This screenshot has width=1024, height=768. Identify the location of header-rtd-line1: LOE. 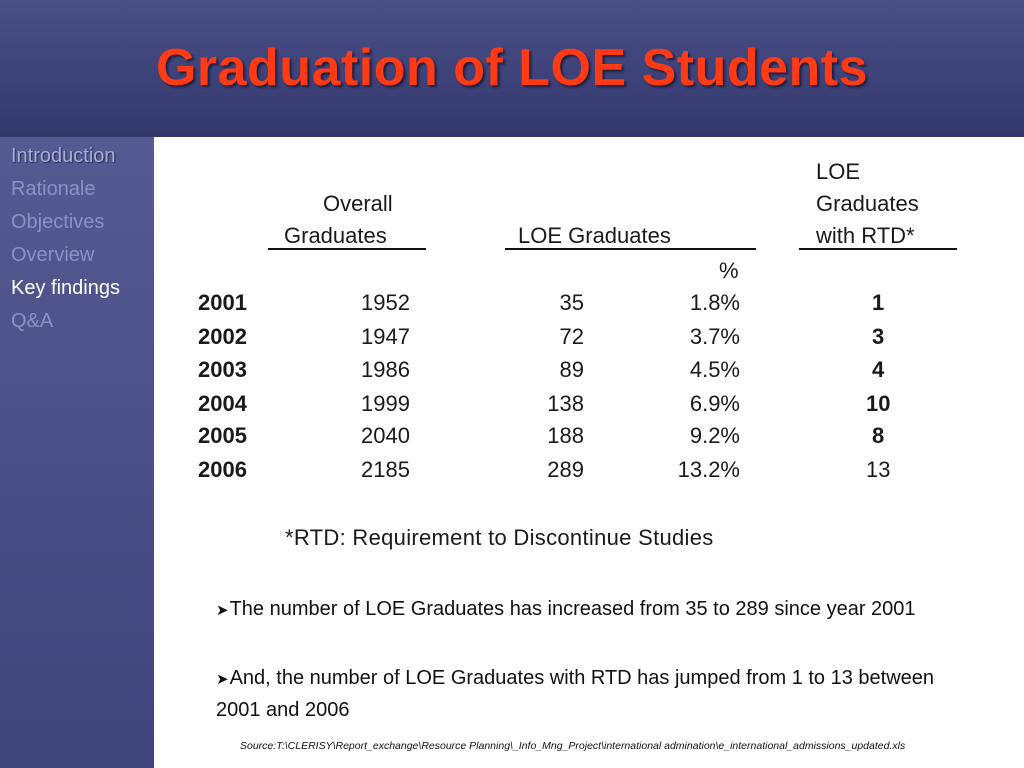
(838, 171).